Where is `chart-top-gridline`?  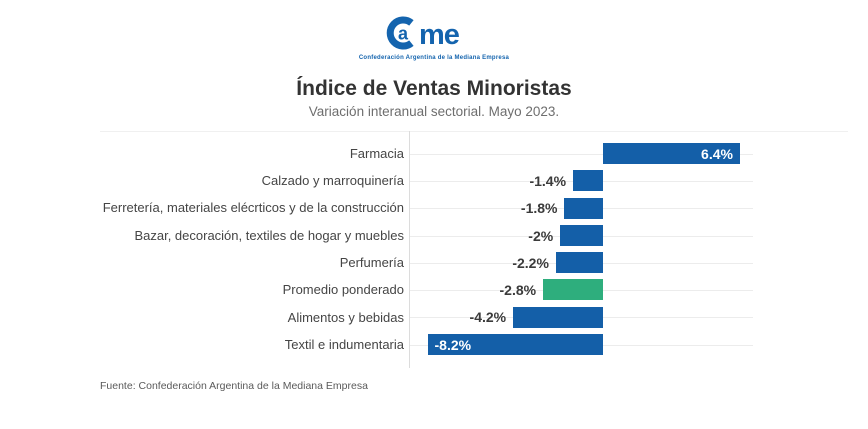 chart-top-gridline is located at coordinates (474, 131).